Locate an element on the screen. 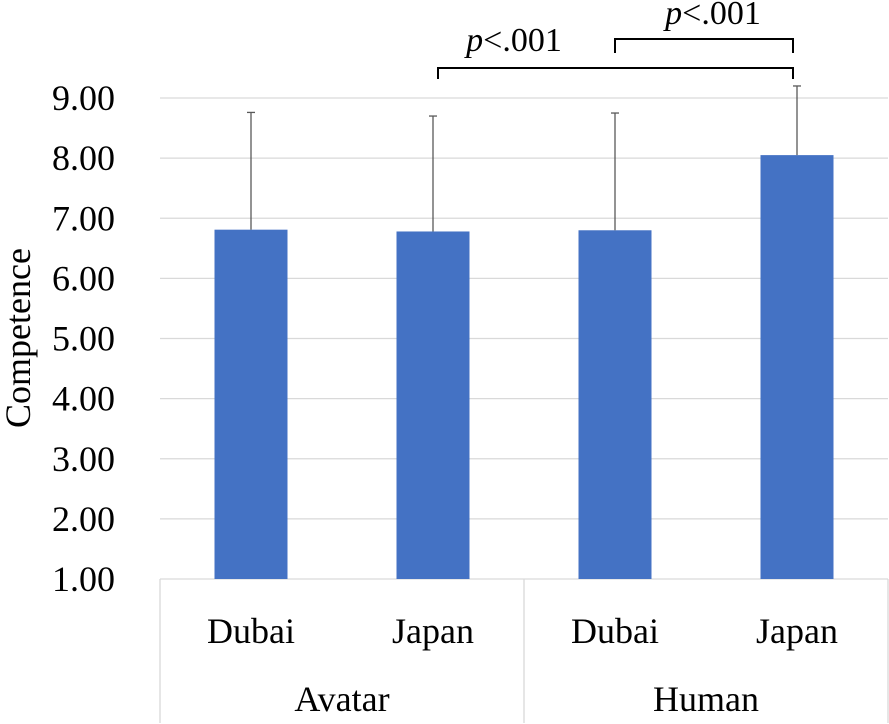 This screenshot has width=889, height=724. y-tick-label: 8.00 is located at coordinates (83, 158).